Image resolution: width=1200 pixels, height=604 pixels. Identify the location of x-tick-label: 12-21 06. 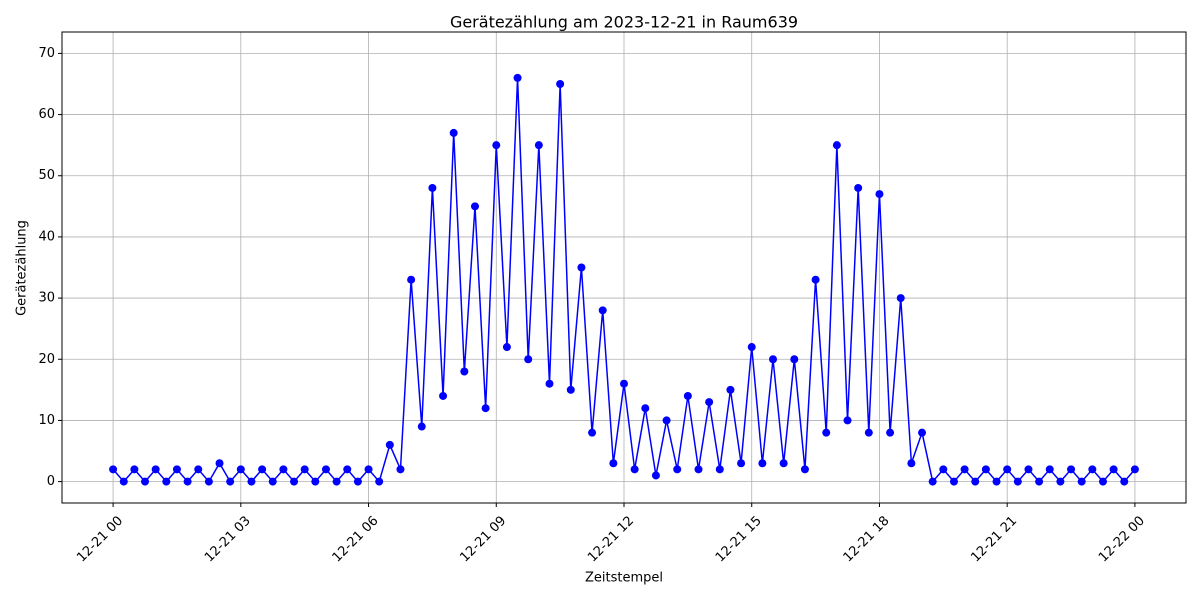
(356, 539).